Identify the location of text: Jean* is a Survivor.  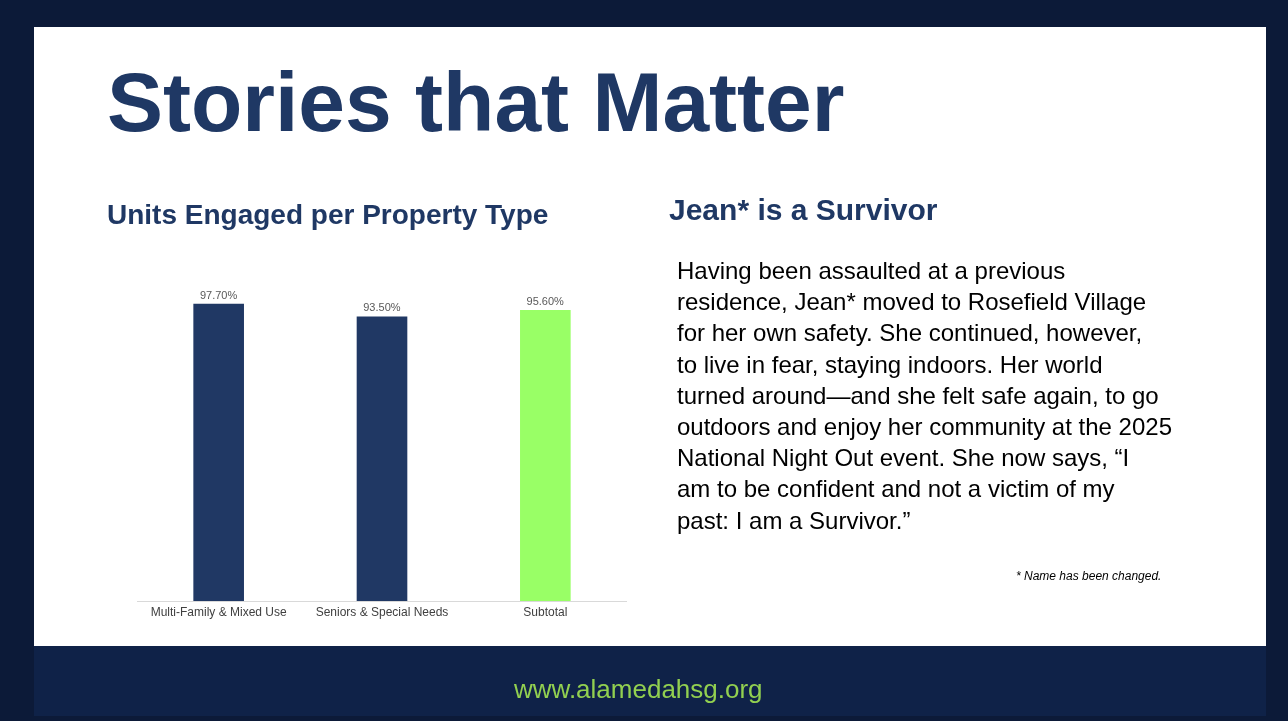
(803, 209).